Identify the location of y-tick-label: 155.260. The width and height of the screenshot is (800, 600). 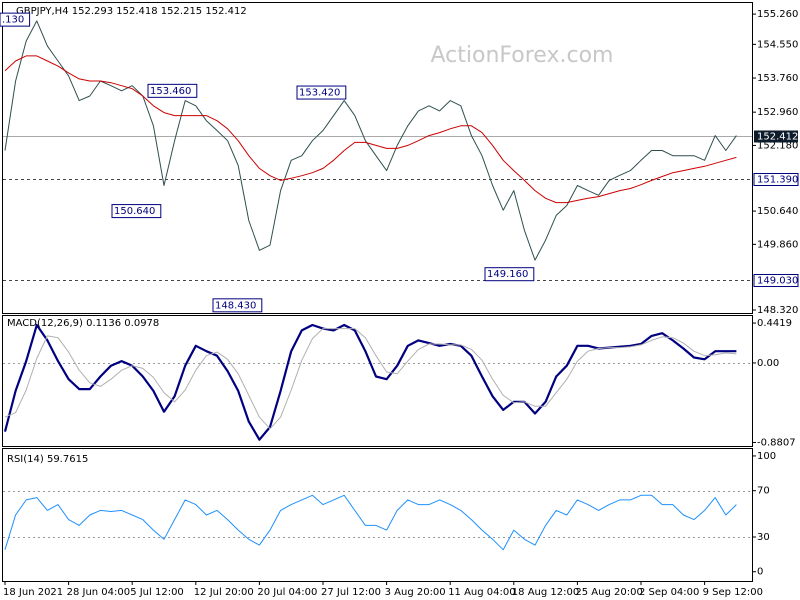
(777, 14).